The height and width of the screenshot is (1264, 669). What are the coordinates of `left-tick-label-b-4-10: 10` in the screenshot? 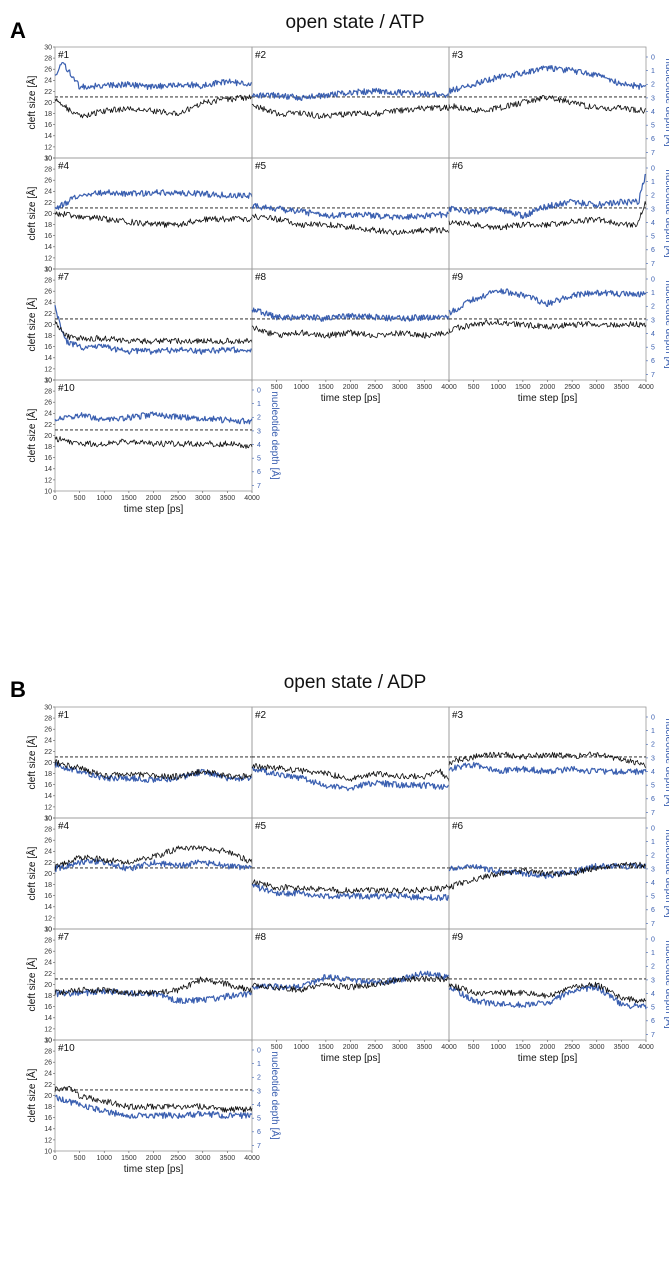 It's located at (48, 929).